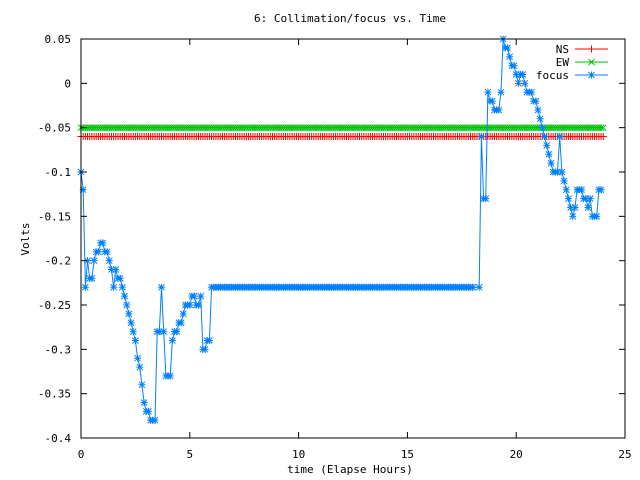  What do you see at coordinates (591, 62) in the screenshot?
I see `legend-marker-ew` at bounding box center [591, 62].